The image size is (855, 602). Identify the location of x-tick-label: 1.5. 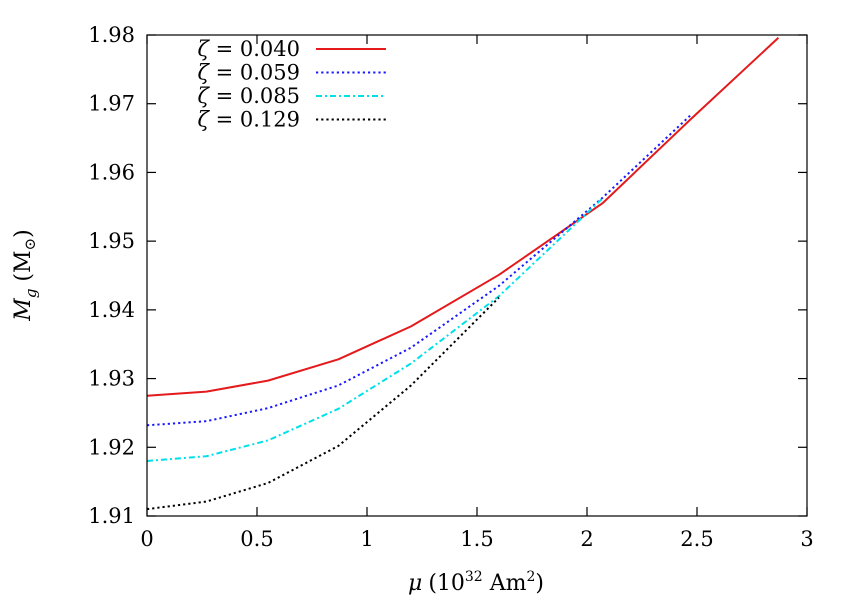
(476, 539).